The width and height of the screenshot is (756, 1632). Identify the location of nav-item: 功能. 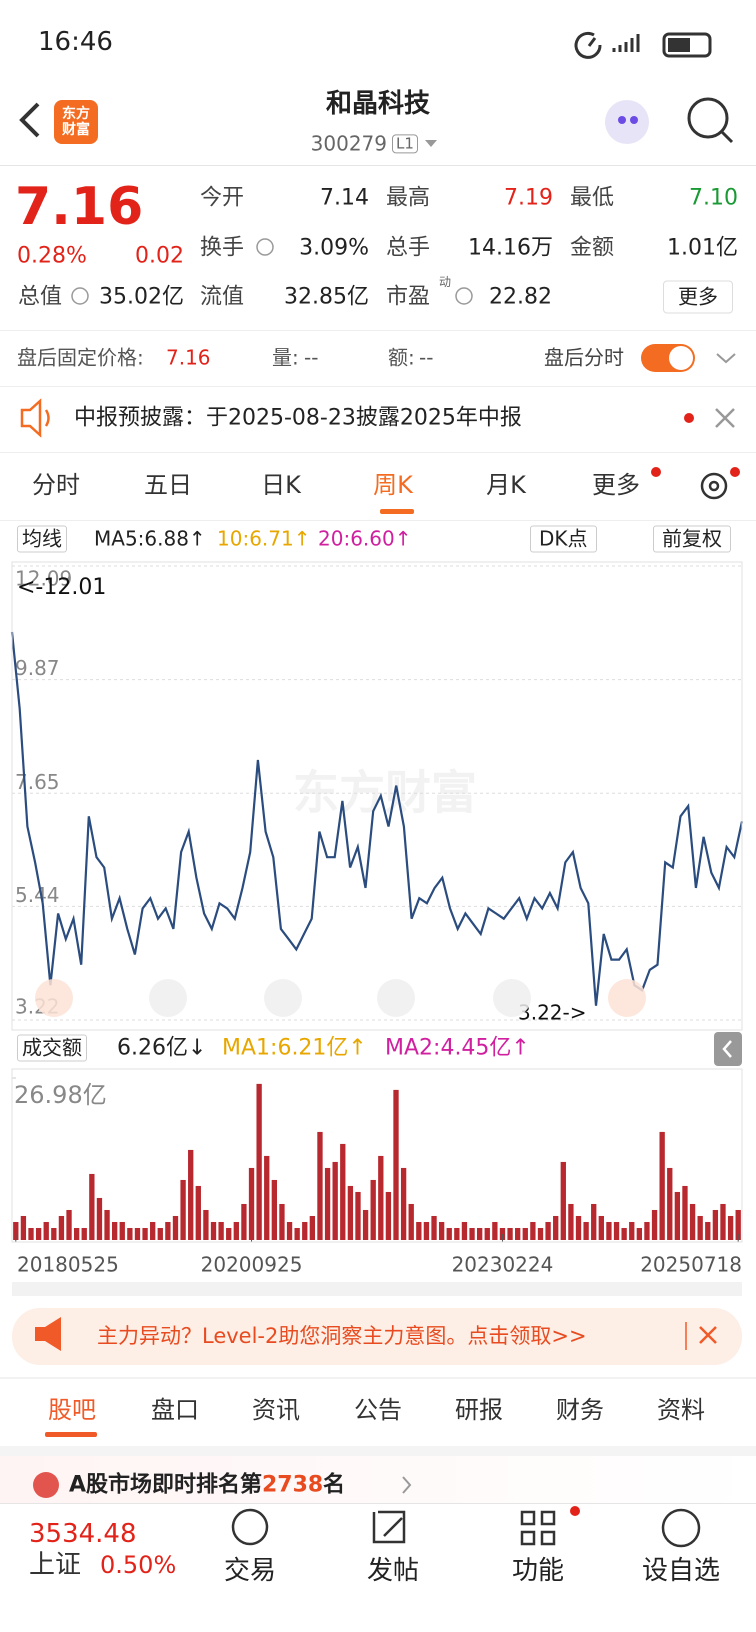
(538, 1571).